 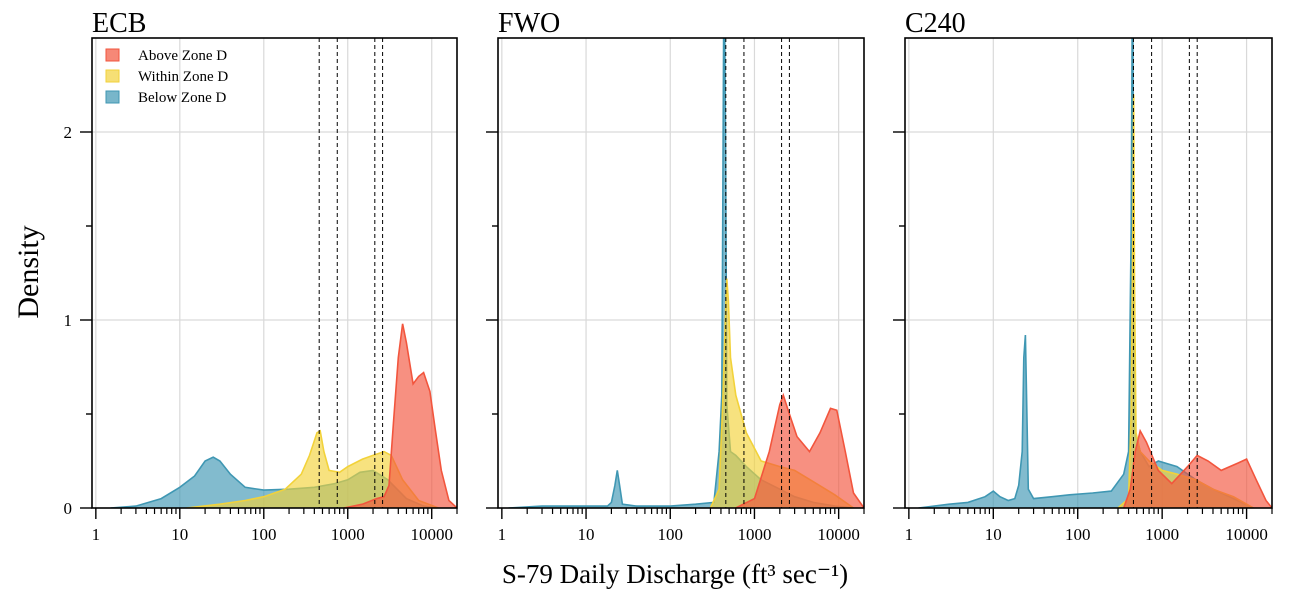 What do you see at coordinates (68, 132) in the screenshot?
I see `y-tick-label: 2` at bounding box center [68, 132].